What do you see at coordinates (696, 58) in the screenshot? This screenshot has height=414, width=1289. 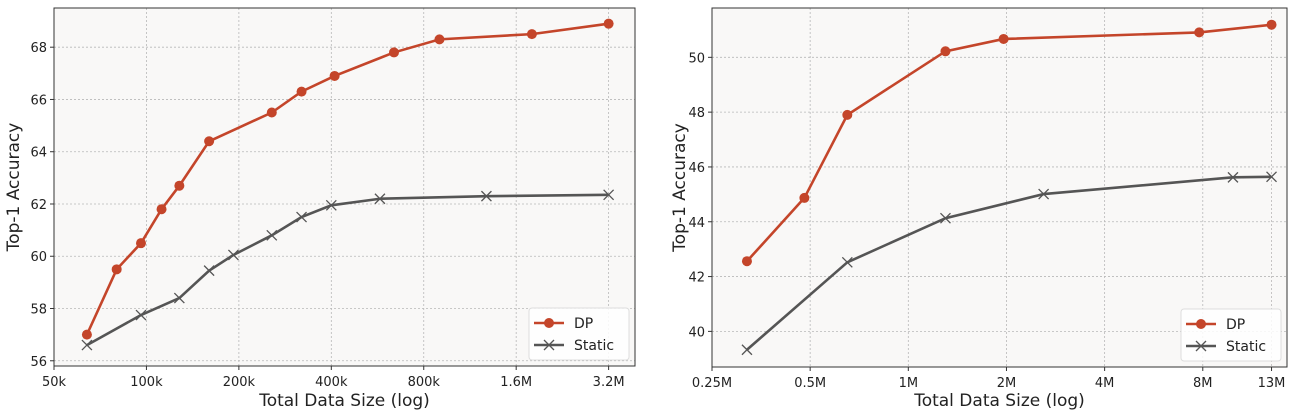 I see `y-tick-label: 50` at bounding box center [696, 58].